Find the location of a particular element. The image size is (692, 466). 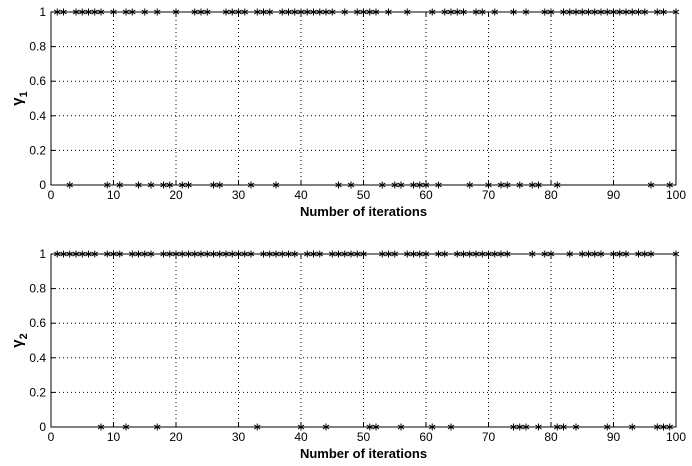

x-tick-label: 80 is located at coordinates (551, 195).